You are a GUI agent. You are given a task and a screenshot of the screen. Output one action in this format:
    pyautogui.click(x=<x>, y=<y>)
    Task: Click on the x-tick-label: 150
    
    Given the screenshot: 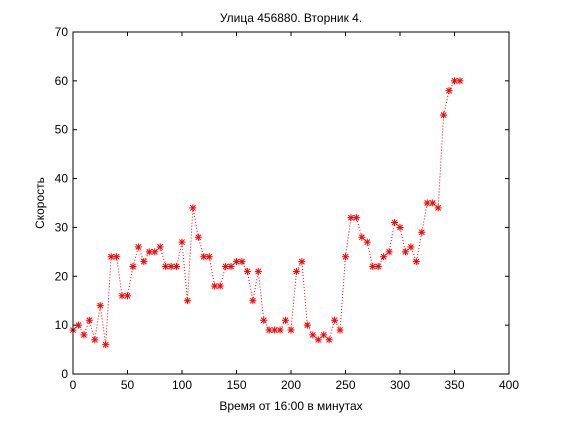 What is the action you would take?
    pyautogui.click(x=236, y=385)
    